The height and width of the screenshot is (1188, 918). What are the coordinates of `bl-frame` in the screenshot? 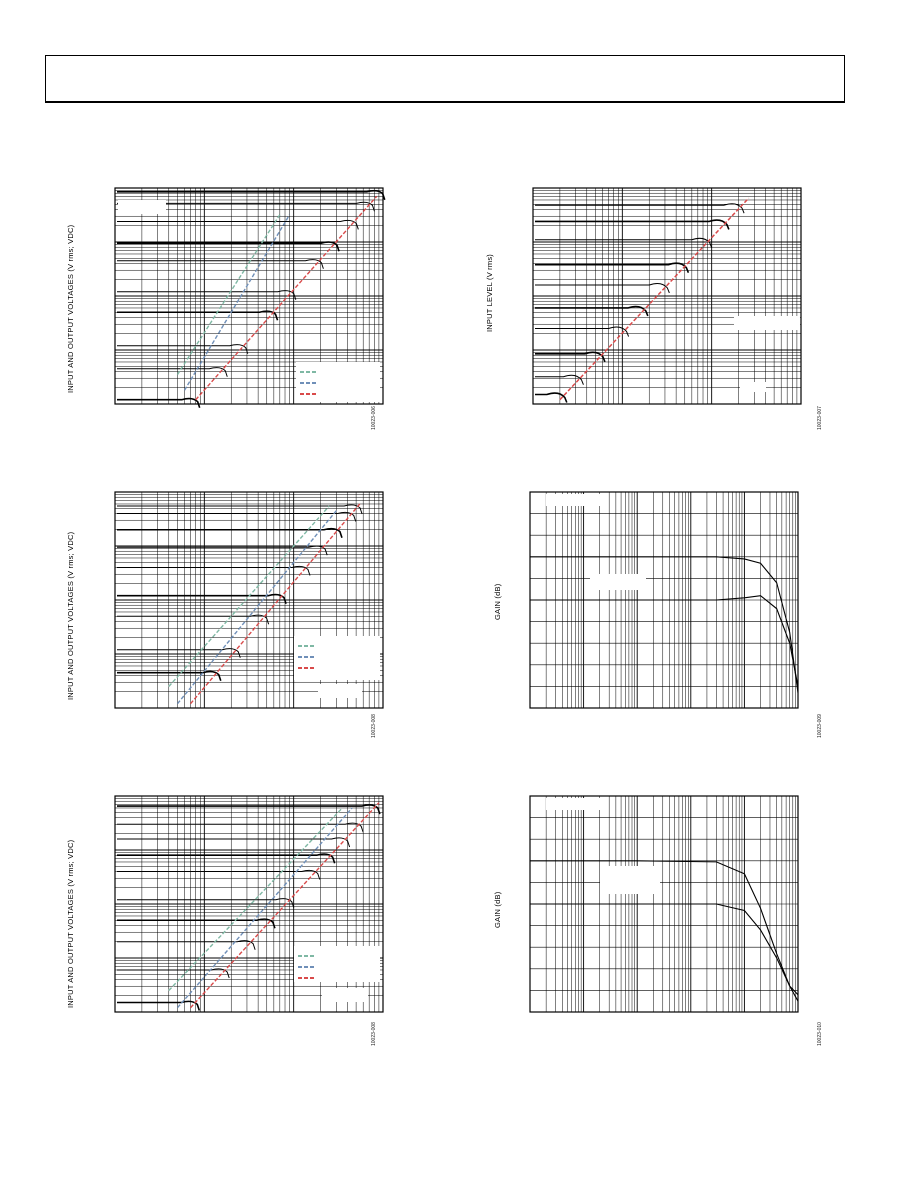 It's located at (249, 904).